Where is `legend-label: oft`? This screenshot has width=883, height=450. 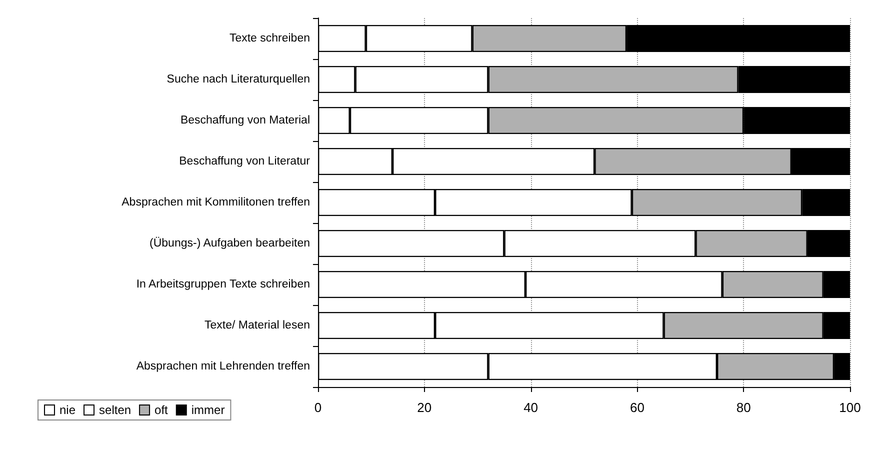
legend-label: oft is located at coordinates (161, 410).